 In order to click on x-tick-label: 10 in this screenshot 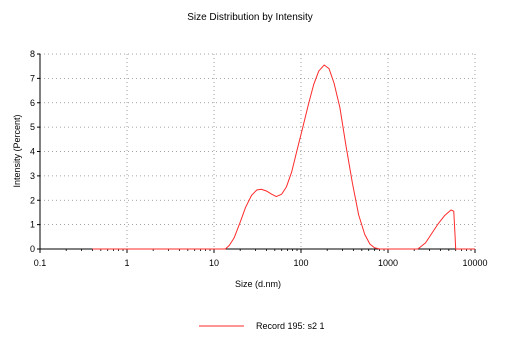, I will do `click(214, 263)`.